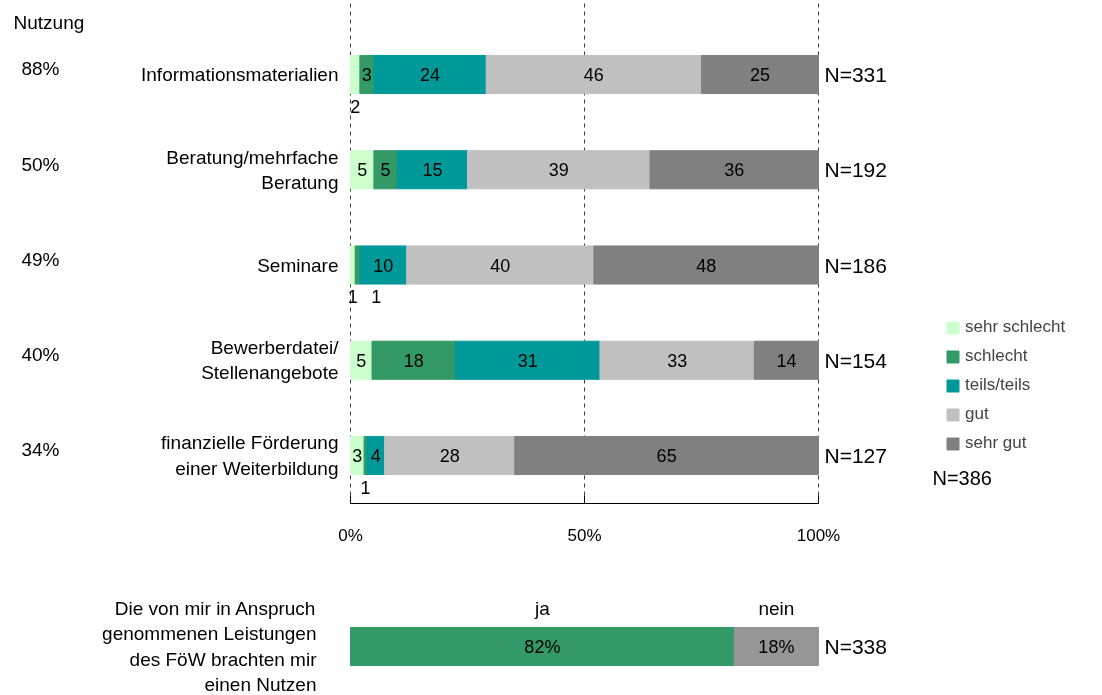 Image resolution: width=1102 pixels, height=695 pixels. I want to click on text: 34%, so click(40, 450).